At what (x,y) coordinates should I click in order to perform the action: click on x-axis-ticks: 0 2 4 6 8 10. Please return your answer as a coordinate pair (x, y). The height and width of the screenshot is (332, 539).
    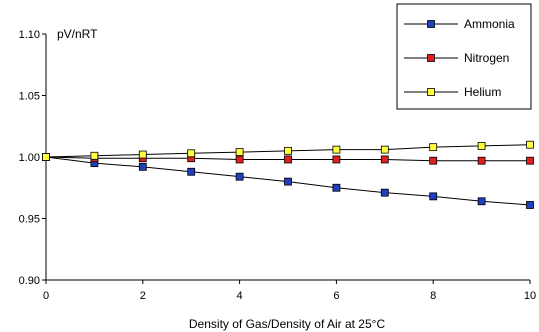
    Looking at the image, I should click on (289, 291).